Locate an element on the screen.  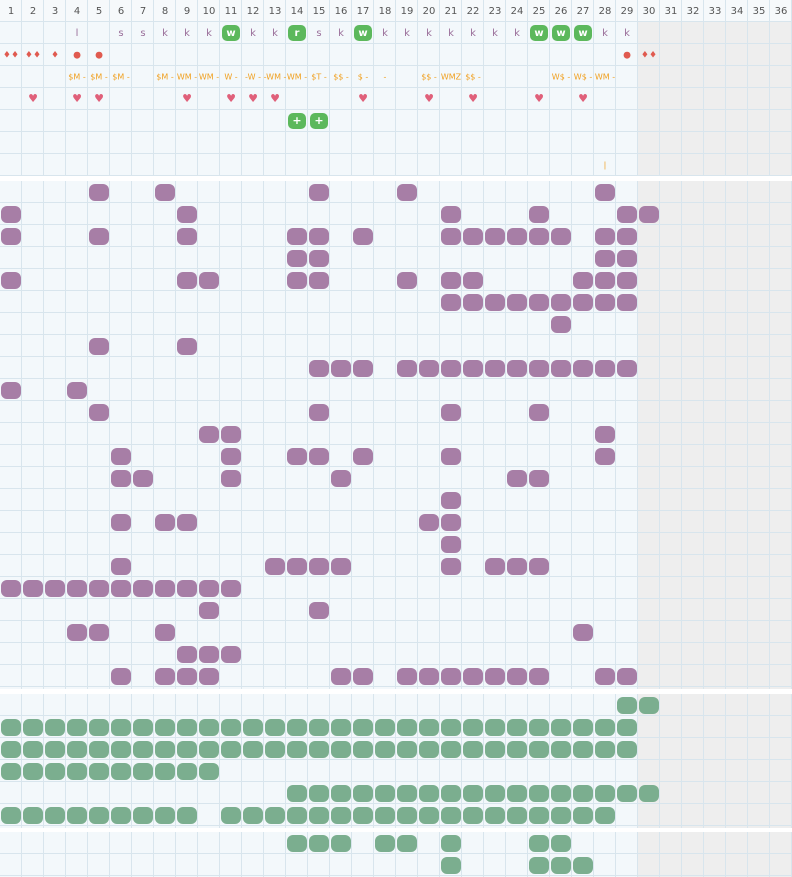
plus-badges: + is located at coordinates (318, 120).